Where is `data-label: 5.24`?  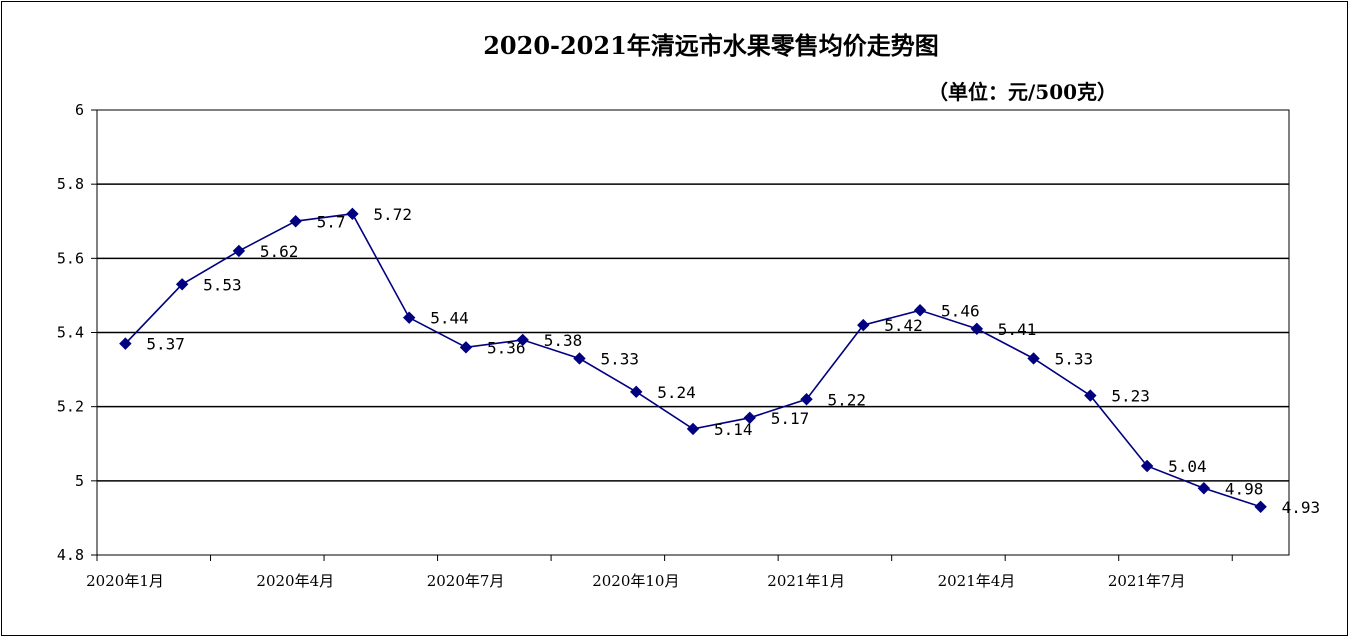 data-label: 5.24 is located at coordinates (676, 392).